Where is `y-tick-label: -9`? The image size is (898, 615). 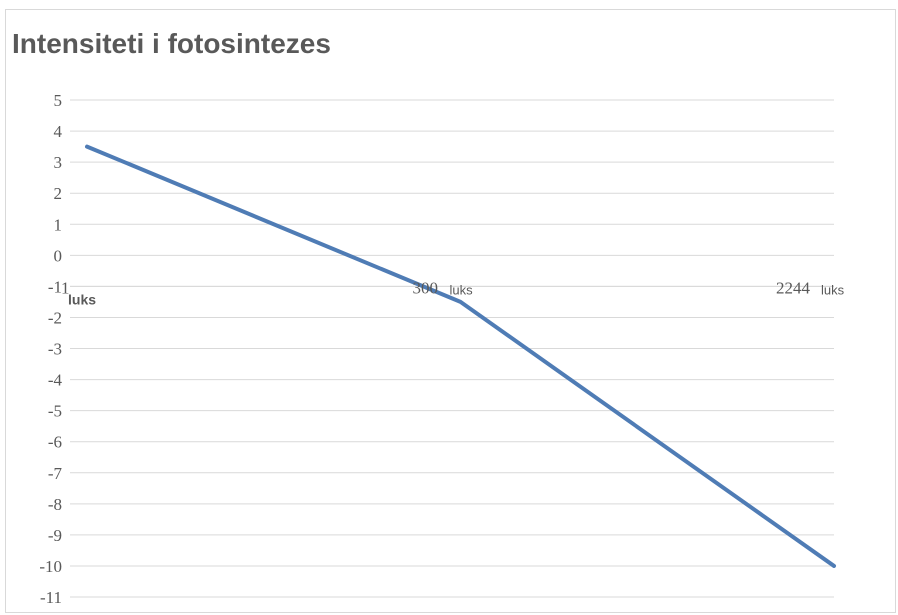
y-tick-label: -9 is located at coordinates (55, 535).